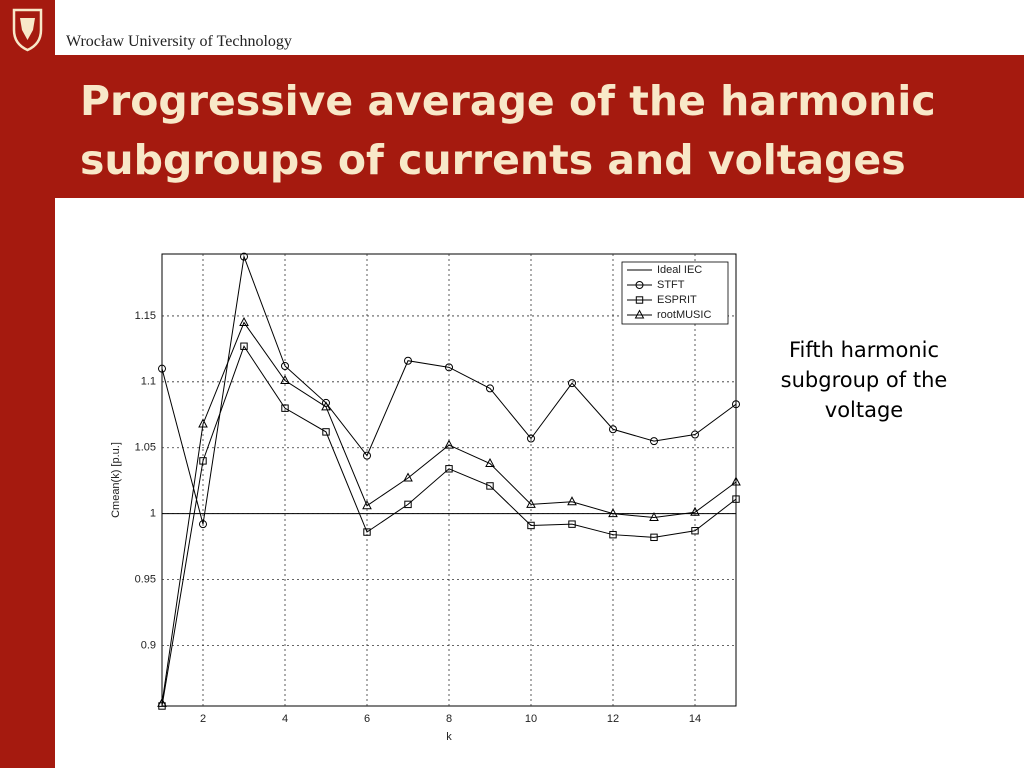 The image size is (1024, 768). Describe the element at coordinates (145, 579) in the screenshot. I see `y-tick-label: 0.95` at that location.